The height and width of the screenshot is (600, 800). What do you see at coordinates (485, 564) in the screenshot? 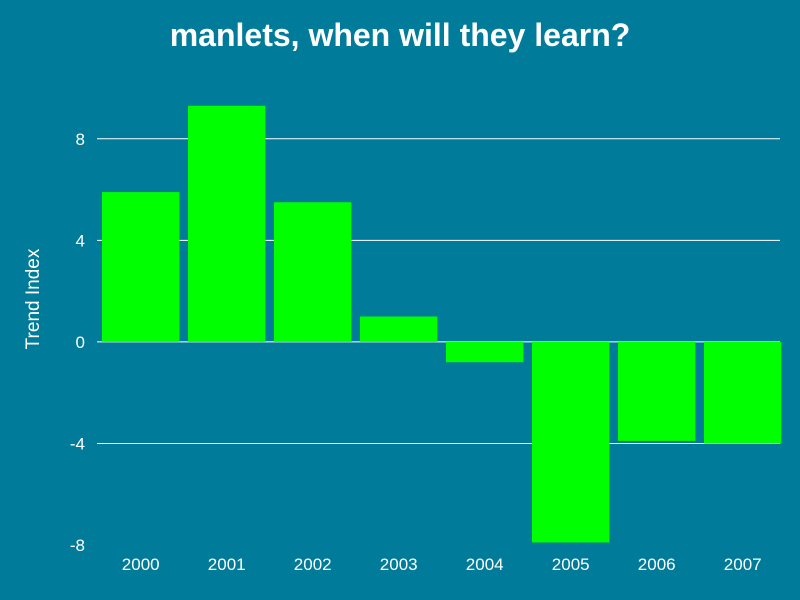
I see `x-tick-label: 2004` at bounding box center [485, 564].